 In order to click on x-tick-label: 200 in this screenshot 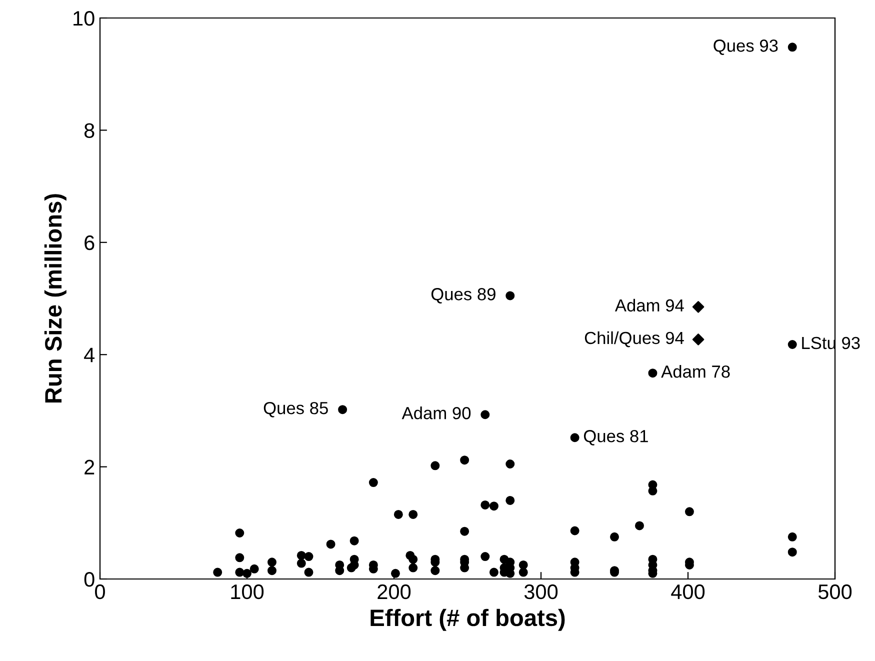, I will do `click(394, 592)`.